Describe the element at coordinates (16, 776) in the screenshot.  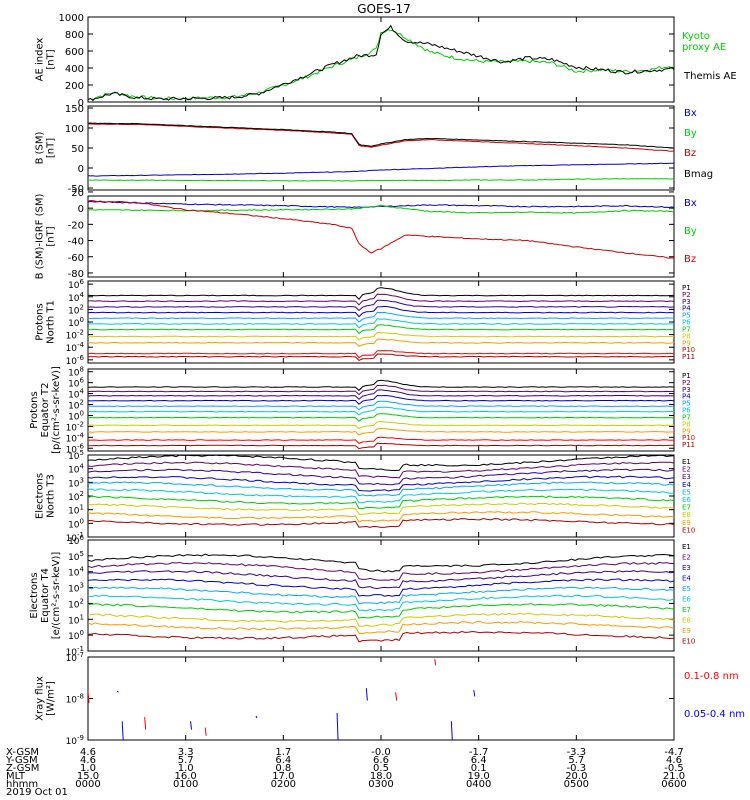
I see `ephemeris-label: MLT` at that location.